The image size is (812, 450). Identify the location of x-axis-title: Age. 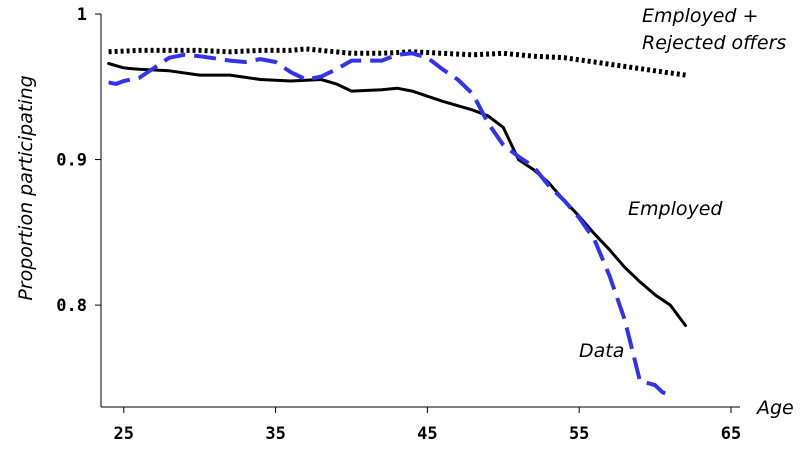
(774, 408).